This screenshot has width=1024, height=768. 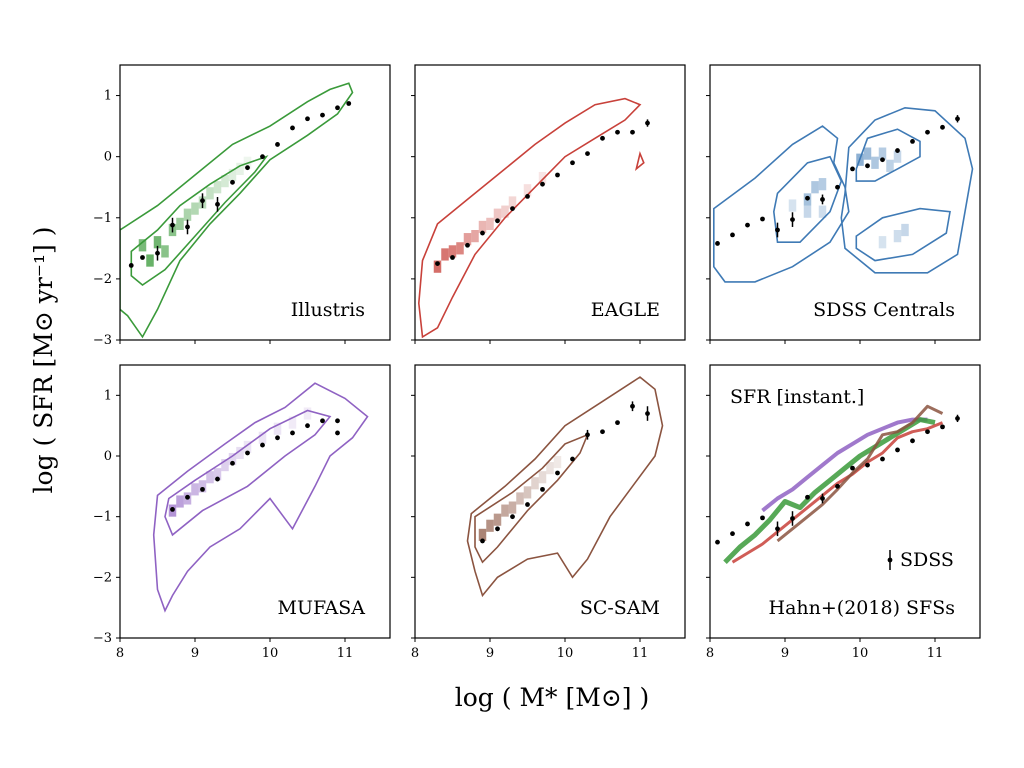 I want to click on panel-4: 8 9 10 11 SC-SAM, so click(x=548, y=512).